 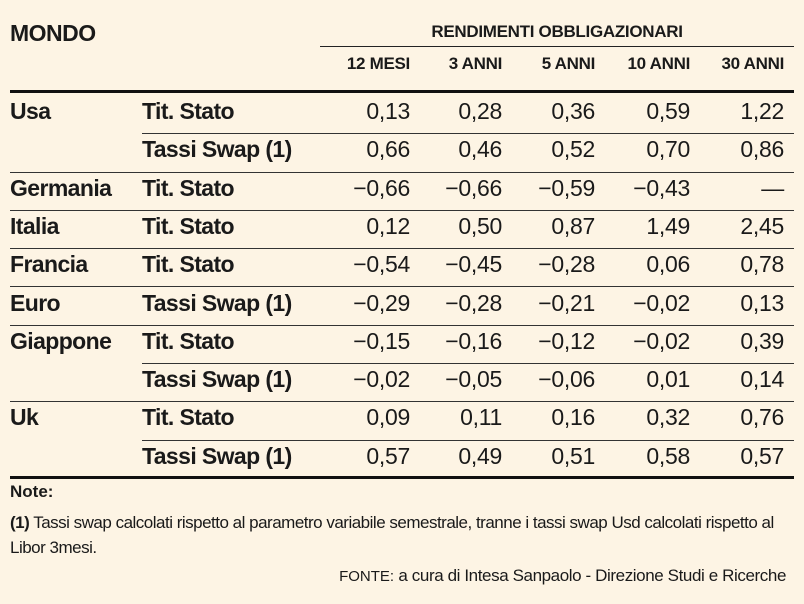 What do you see at coordinates (61, 187) in the screenshot?
I see `row-country: Germania` at bounding box center [61, 187].